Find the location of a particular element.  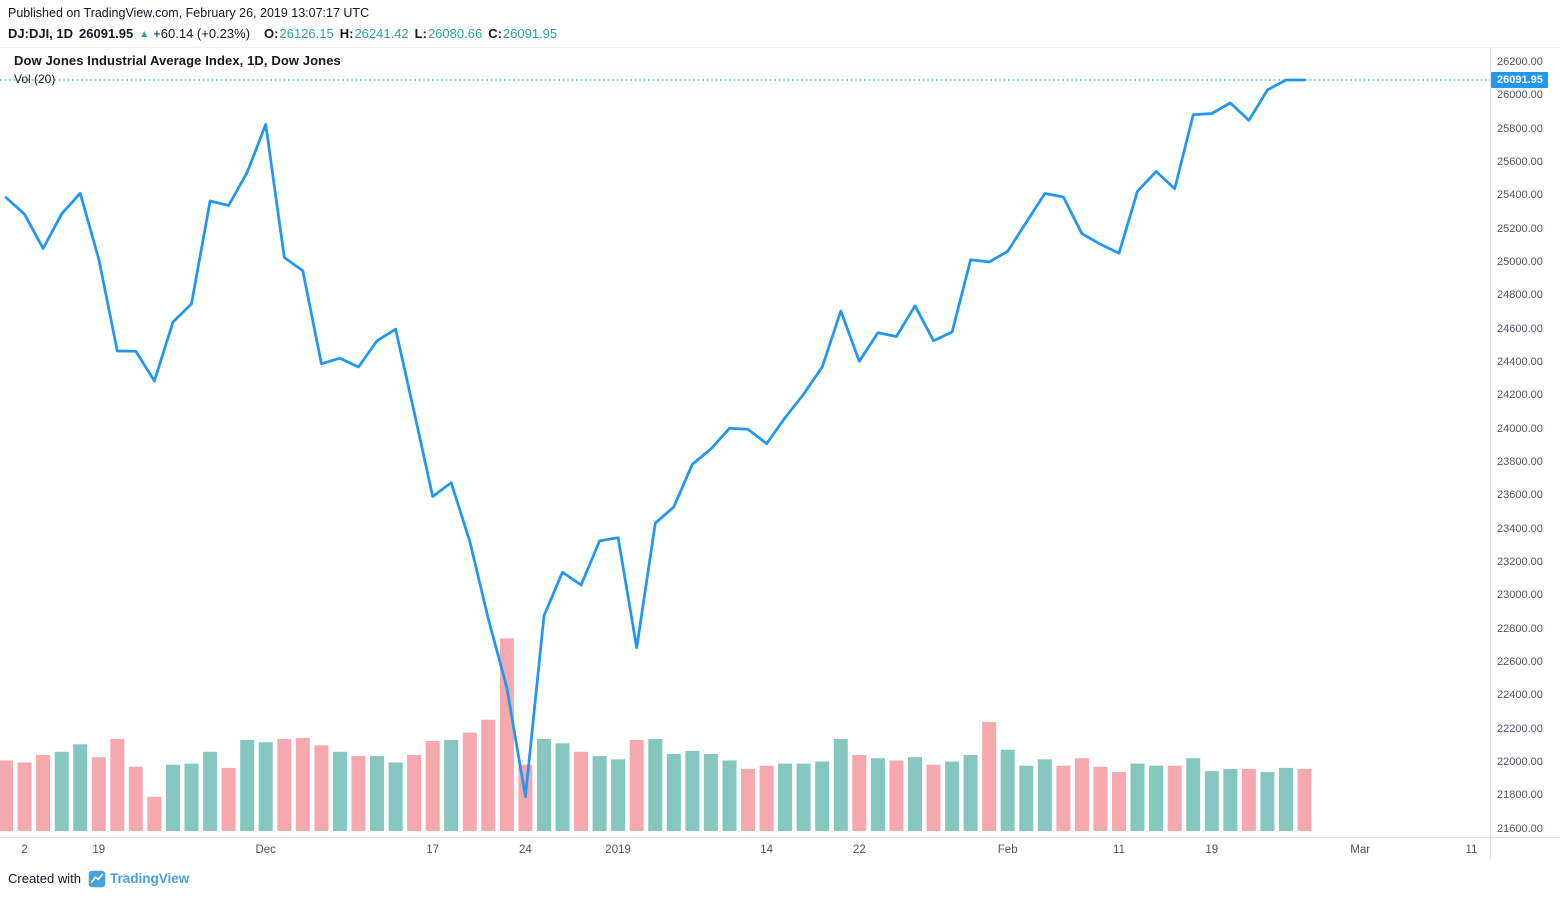

price-axis-label: 23200.00 is located at coordinates (1520, 562).